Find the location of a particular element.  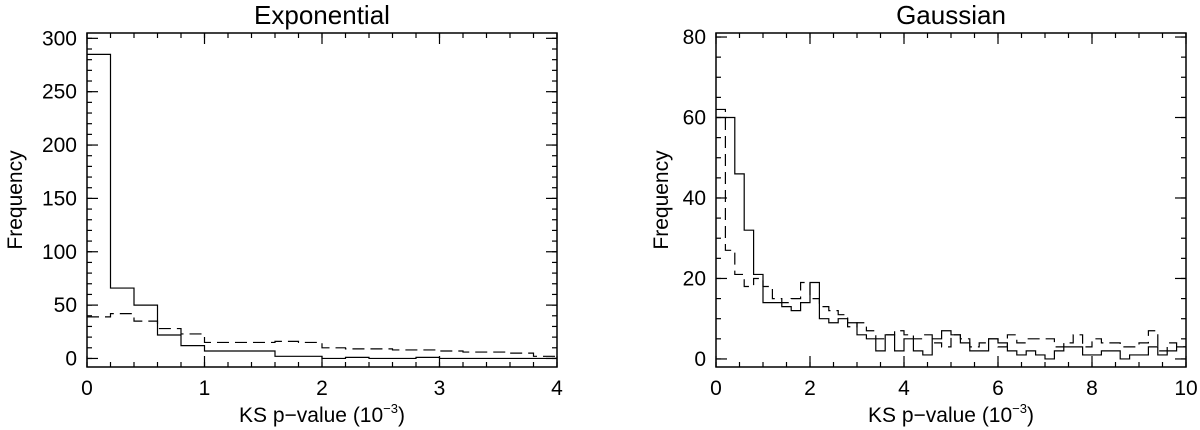

gaussian-x-tick-label: 4 is located at coordinates (904, 388).